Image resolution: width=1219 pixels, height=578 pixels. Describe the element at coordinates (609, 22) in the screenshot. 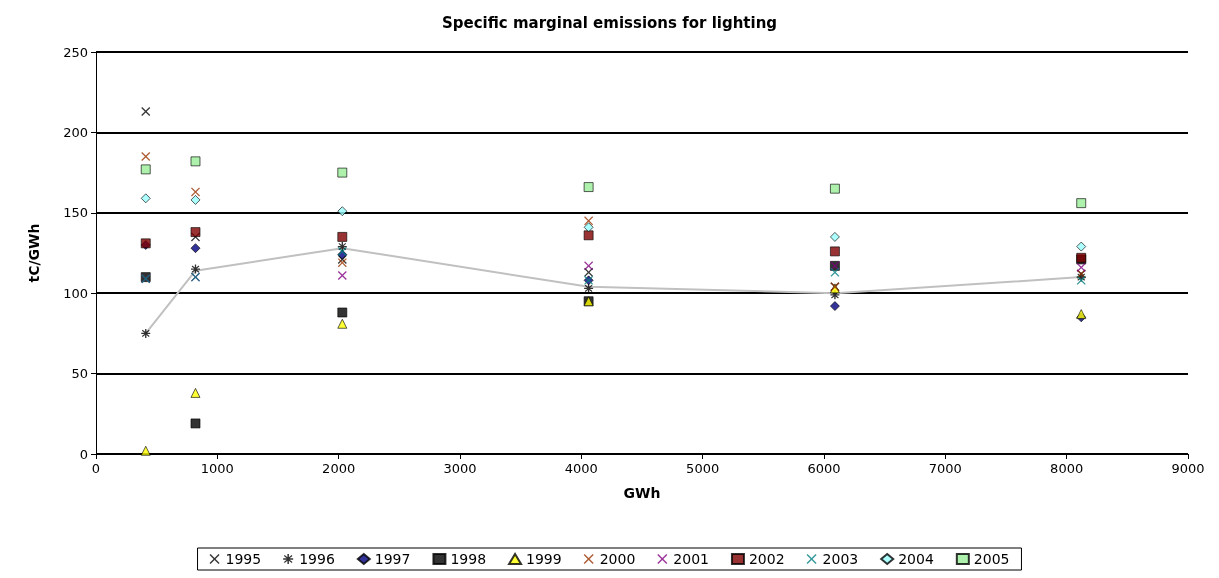

I see `chart-title: Specific marginal emissions for lighting` at that location.